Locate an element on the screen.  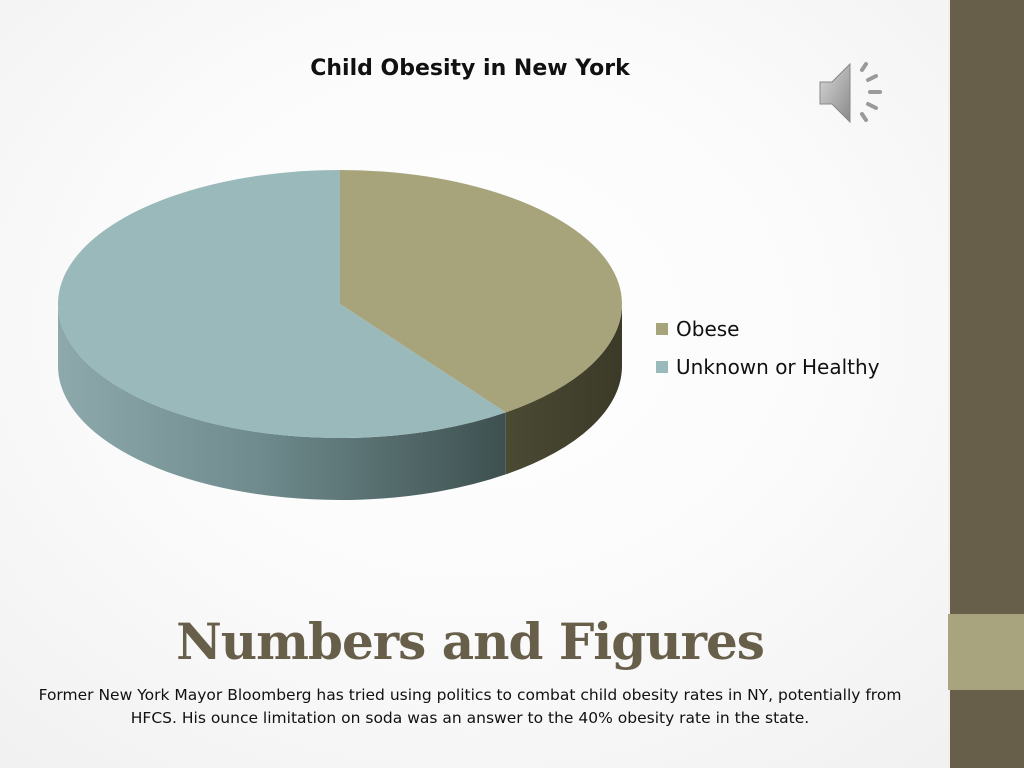
slide-title: Numbers and Figures is located at coordinates (470, 641).